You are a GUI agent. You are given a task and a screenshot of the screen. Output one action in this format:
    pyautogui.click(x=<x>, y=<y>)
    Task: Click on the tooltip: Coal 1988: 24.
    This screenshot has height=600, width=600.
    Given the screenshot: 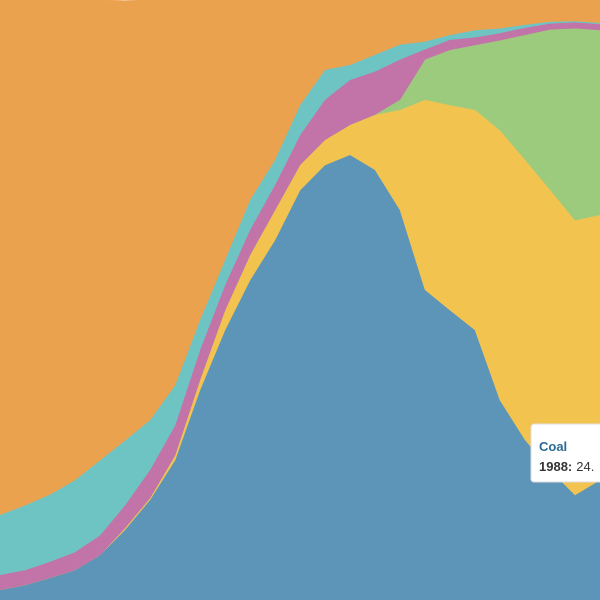 What is the action you would take?
    pyautogui.click(x=565, y=453)
    